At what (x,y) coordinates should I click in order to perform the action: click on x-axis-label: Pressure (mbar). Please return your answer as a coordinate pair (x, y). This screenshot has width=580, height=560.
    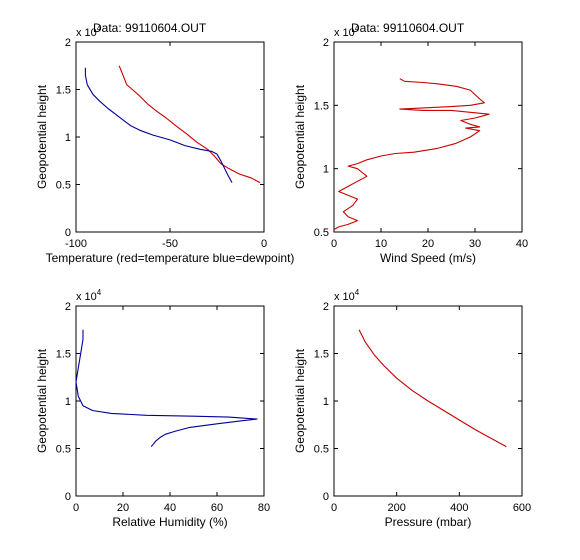
    Looking at the image, I should click on (428, 522).